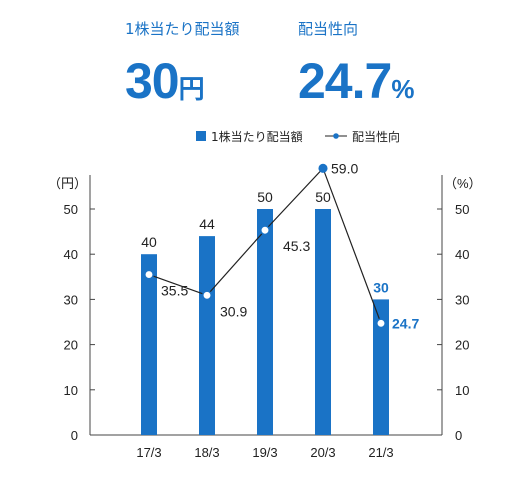  I want to click on legend-line-label: 配当性向, so click(376, 136).